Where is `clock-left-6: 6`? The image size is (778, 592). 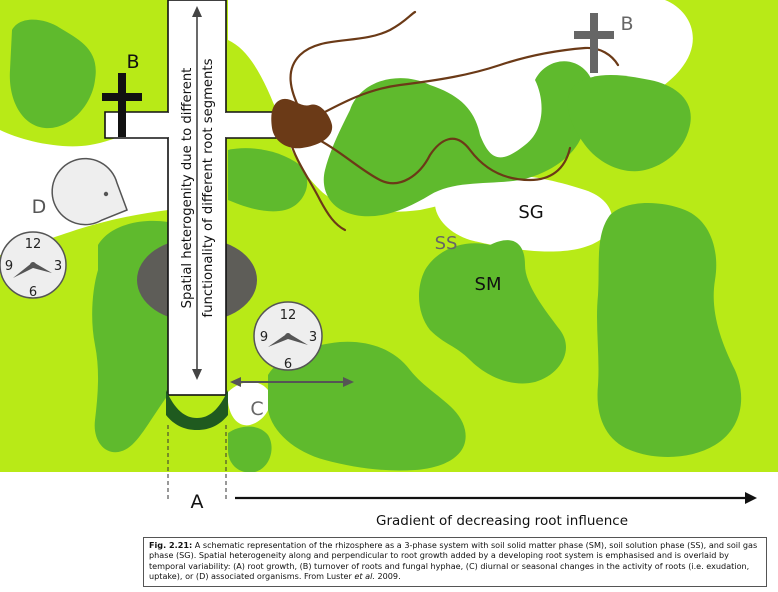 clock-left-6: 6 is located at coordinates (33, 292).